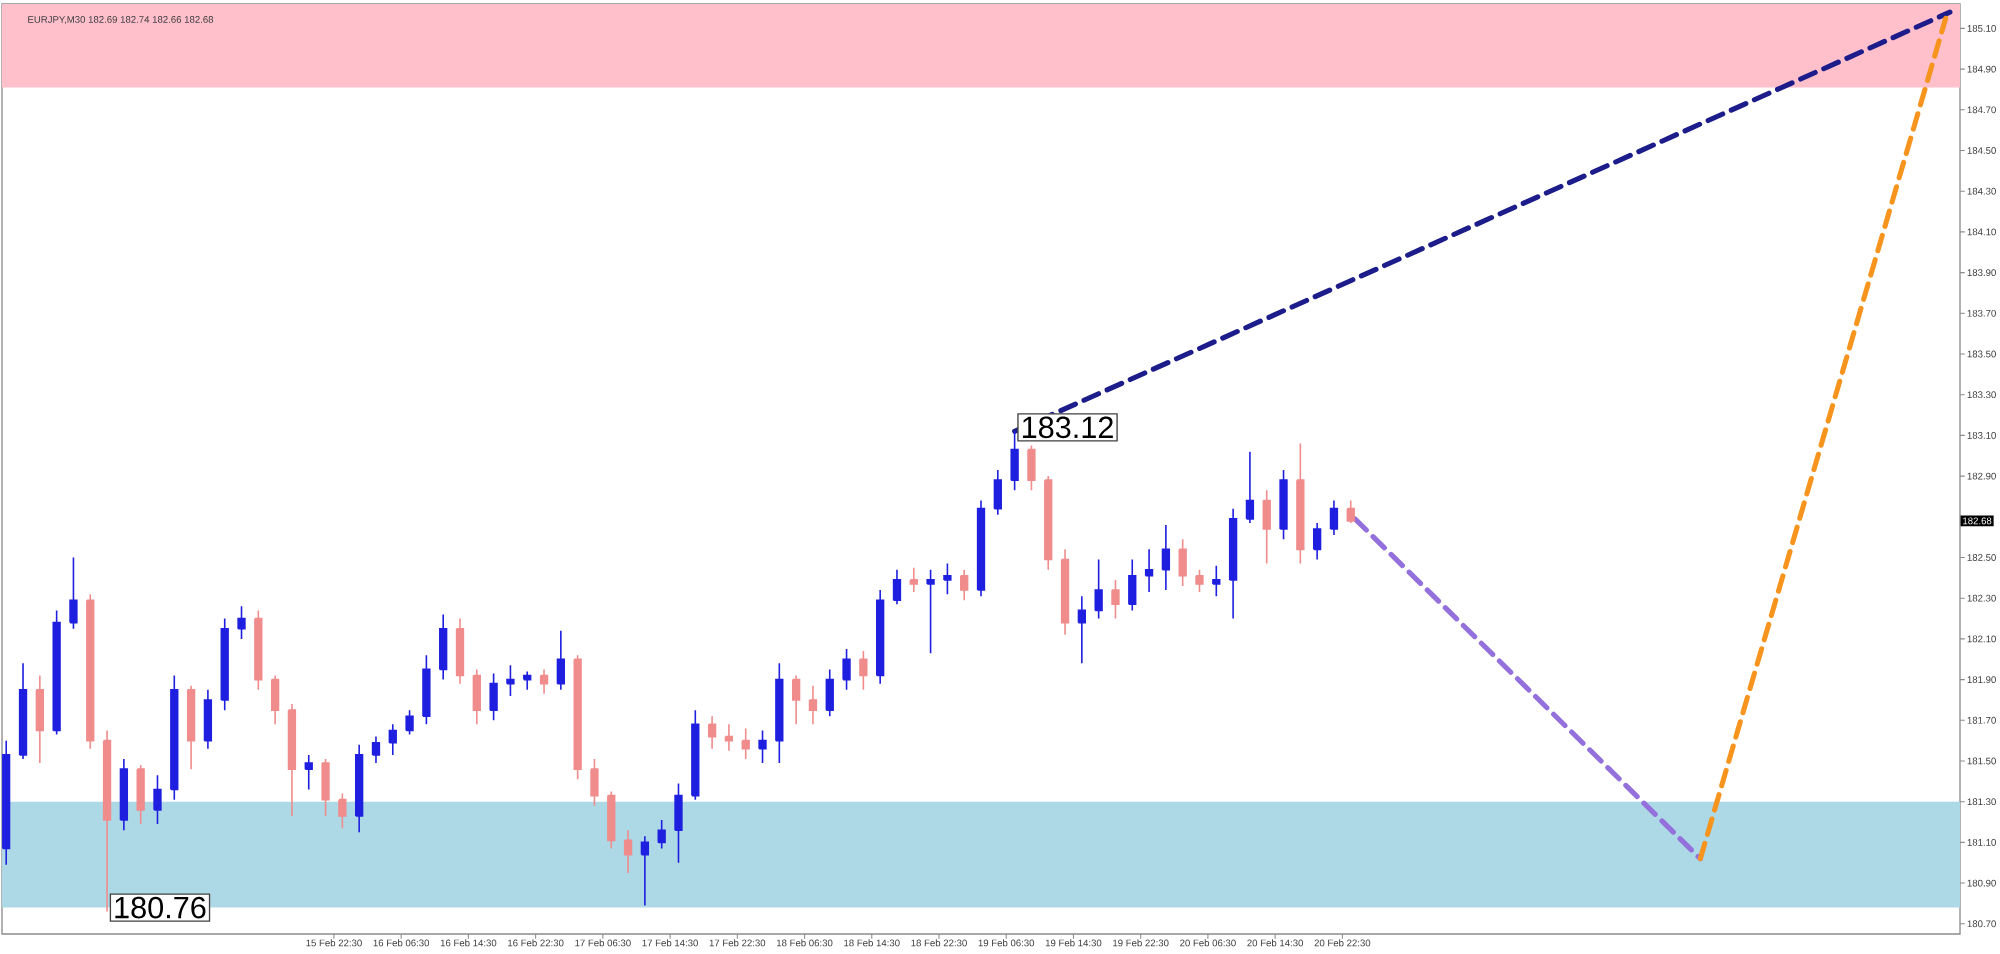 The width and height of the screenshot is (2000, 954). What do you see at coordinates (1067, 427) in the screenshot?
I see `annotation: 183.12` at bounding box center [1067, 427].